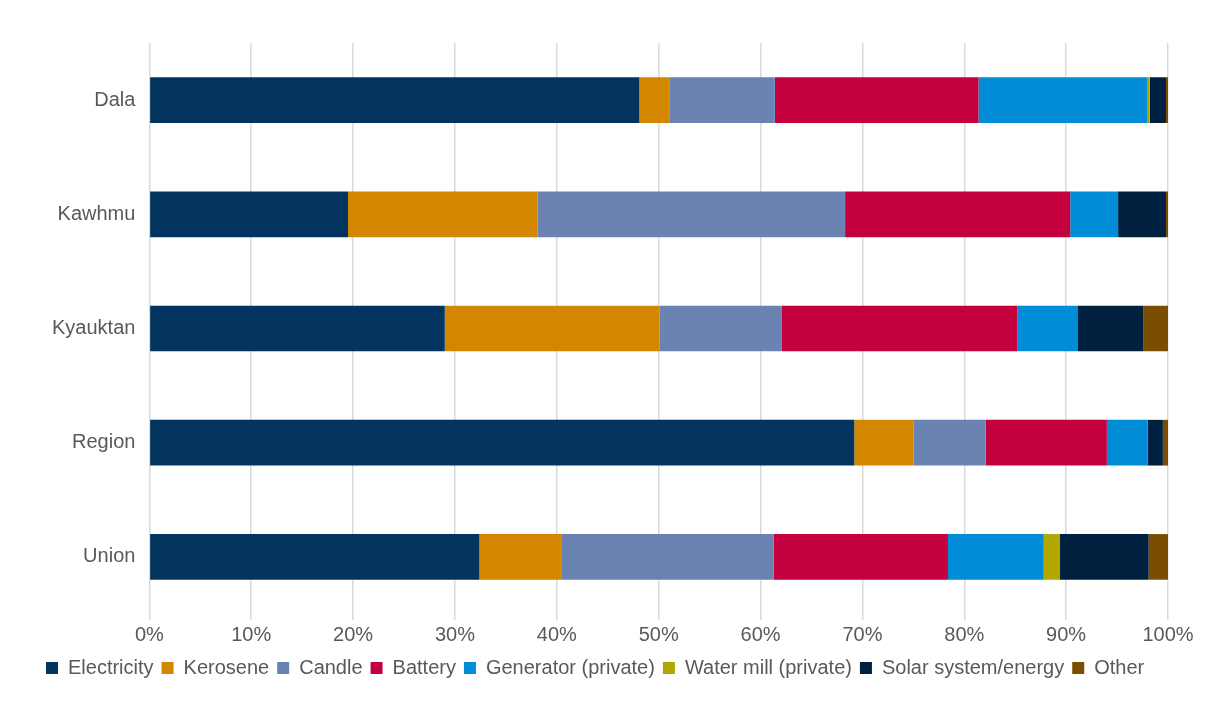  Describe the element at coordinates (331, 666) in the screenshot. I see `legend-label: Candle` at that location.